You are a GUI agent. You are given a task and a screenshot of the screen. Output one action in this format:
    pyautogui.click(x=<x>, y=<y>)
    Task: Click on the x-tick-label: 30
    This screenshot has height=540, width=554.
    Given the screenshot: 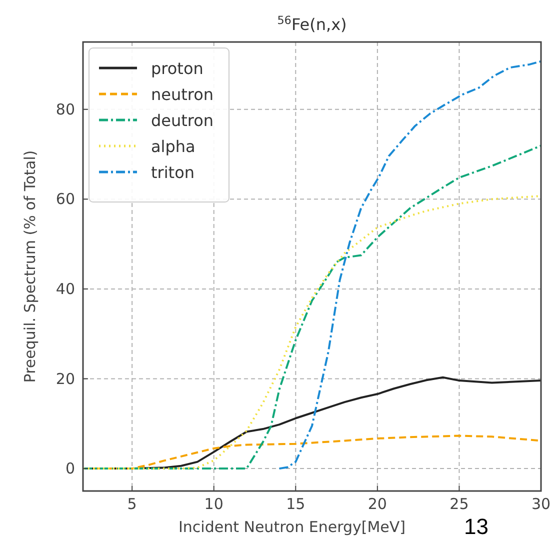 What is the action you would take?
    pyautogui.click(x=541, y=504)
    